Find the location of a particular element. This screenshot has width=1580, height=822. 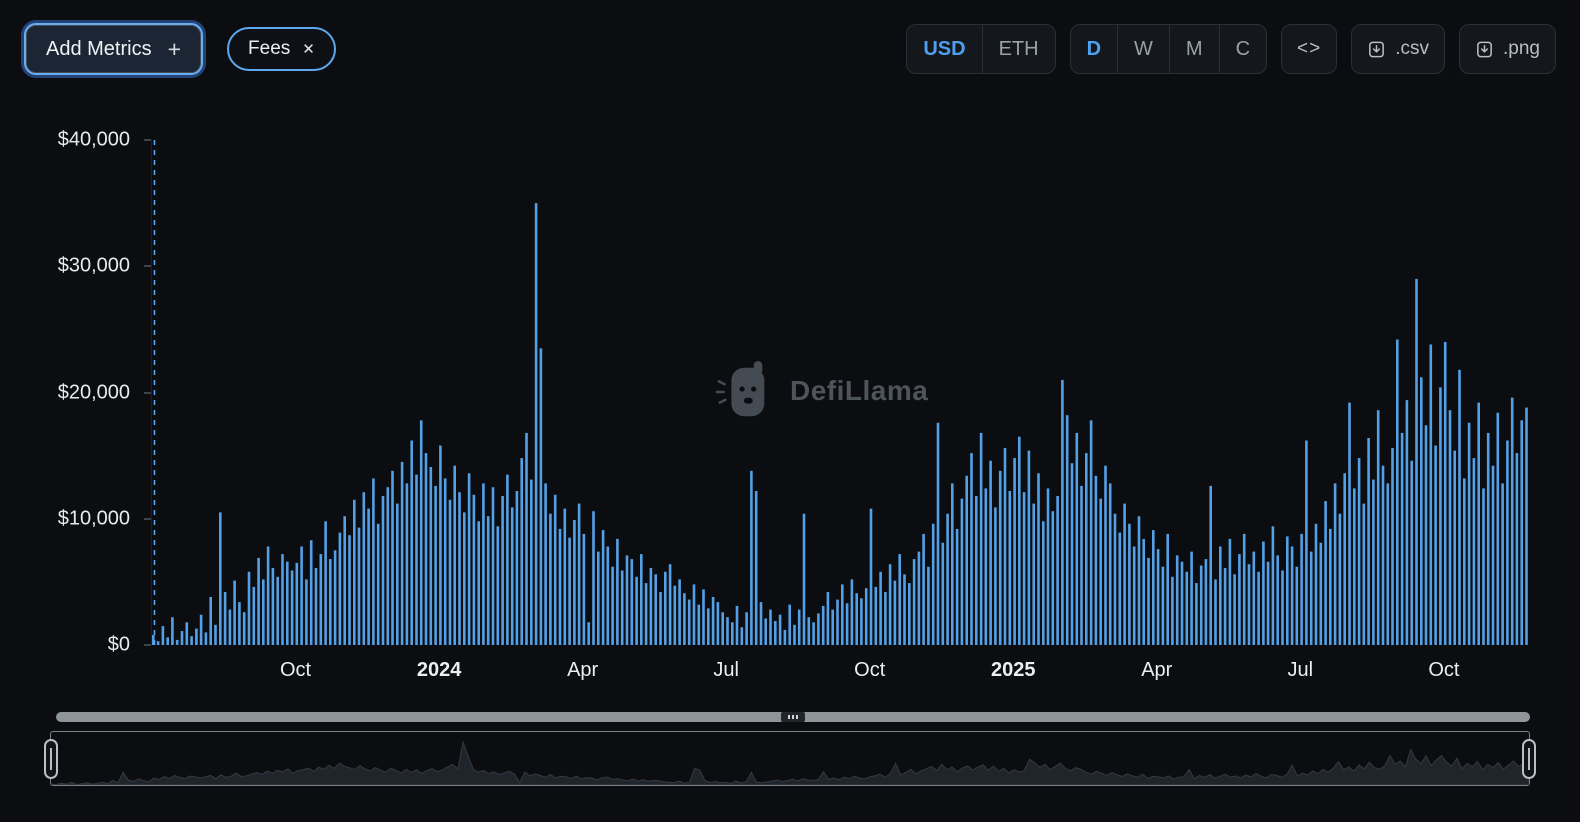

zoom-scrollbar is located at coordinates (793, 717).